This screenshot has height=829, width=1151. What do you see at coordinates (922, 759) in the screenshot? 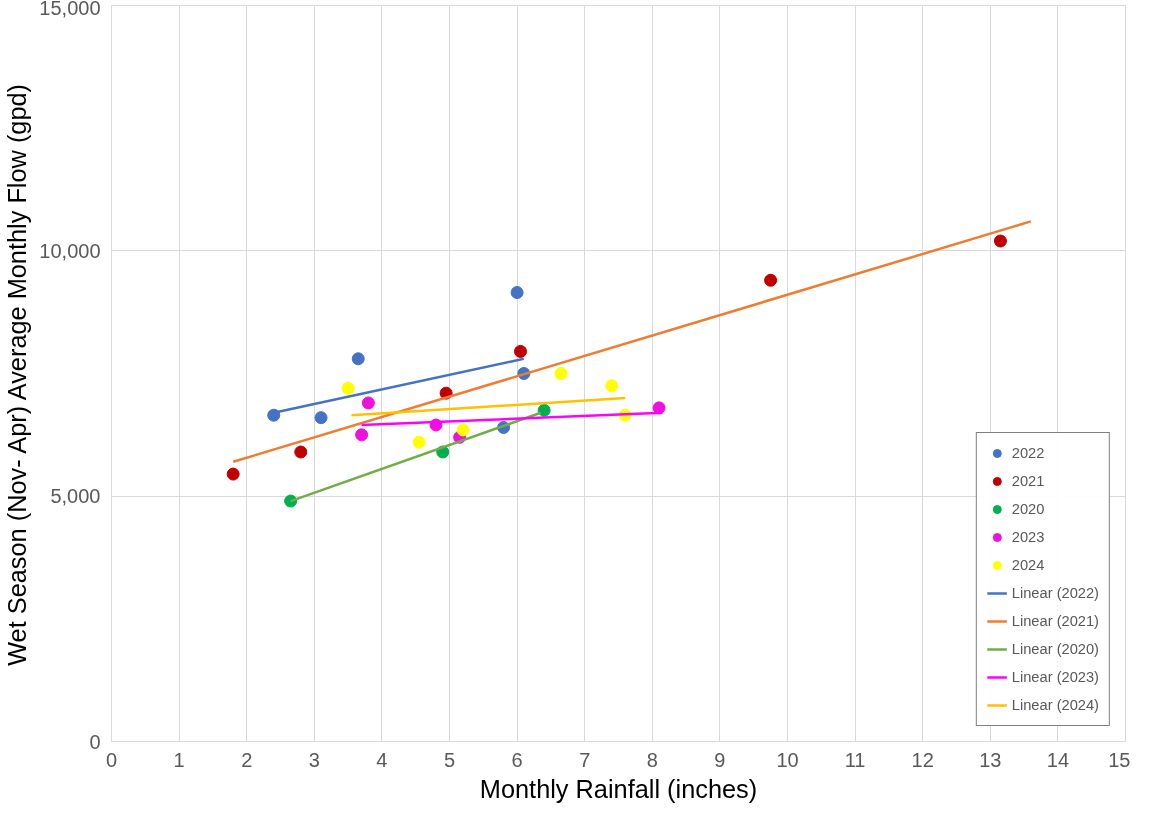
I see `x-tick-label: 12` at bounding box center [922, 759].